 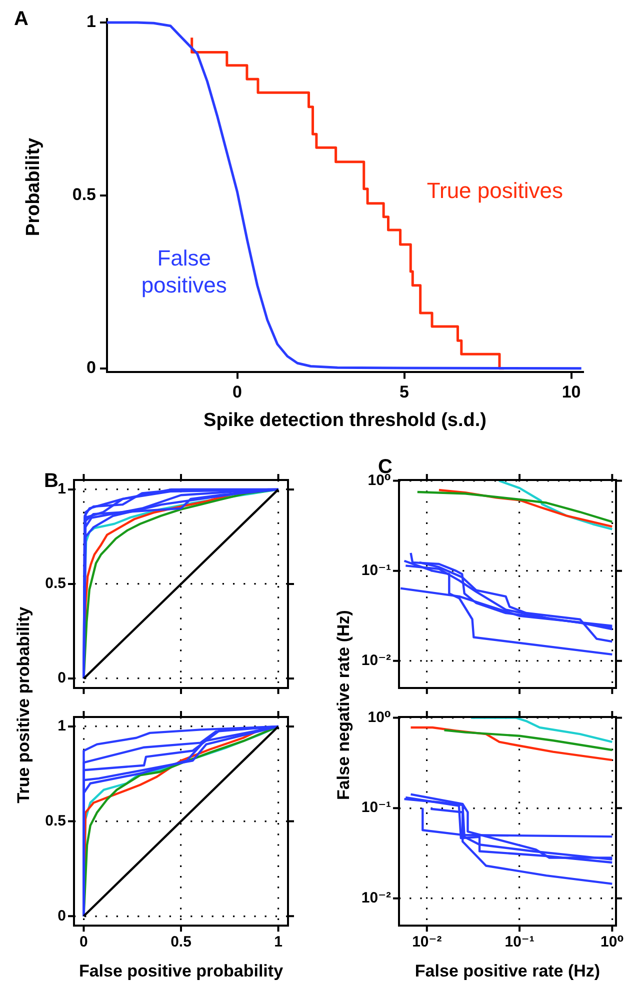 What do you see at coordinates (33, 187) in the screenshot?
I see `y-axis-title: Probability` at bounding box center [33, 187].